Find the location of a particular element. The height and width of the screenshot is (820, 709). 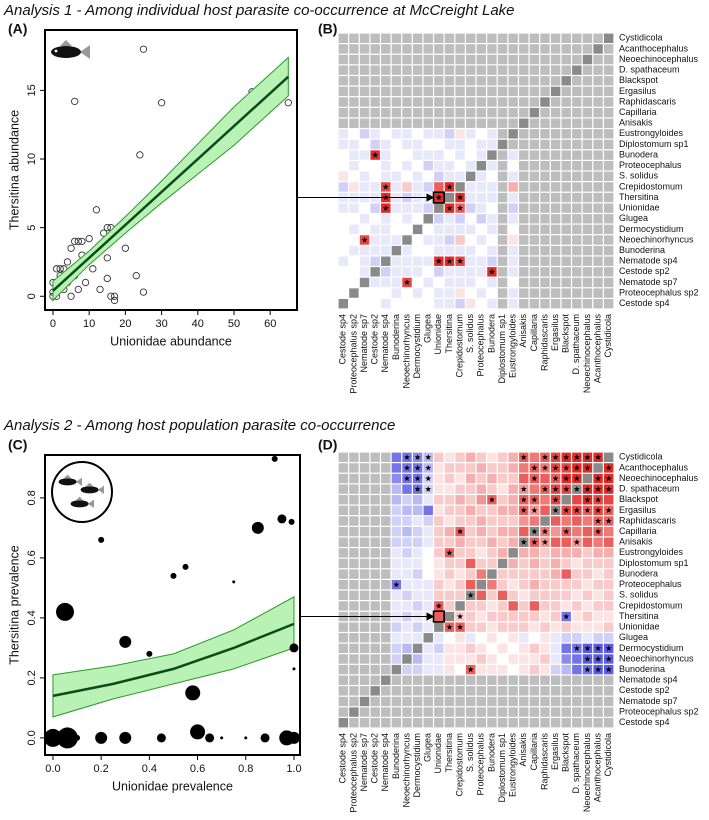

row-label: Acanthocephalus is located at coordinates (654, 467).